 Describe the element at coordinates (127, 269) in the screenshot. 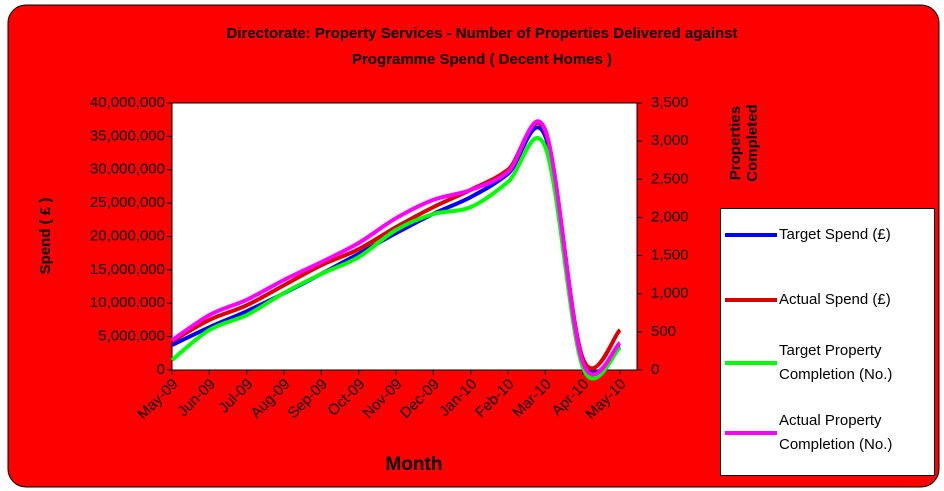

I see `y-tick-label: 15,000,000` at that location.